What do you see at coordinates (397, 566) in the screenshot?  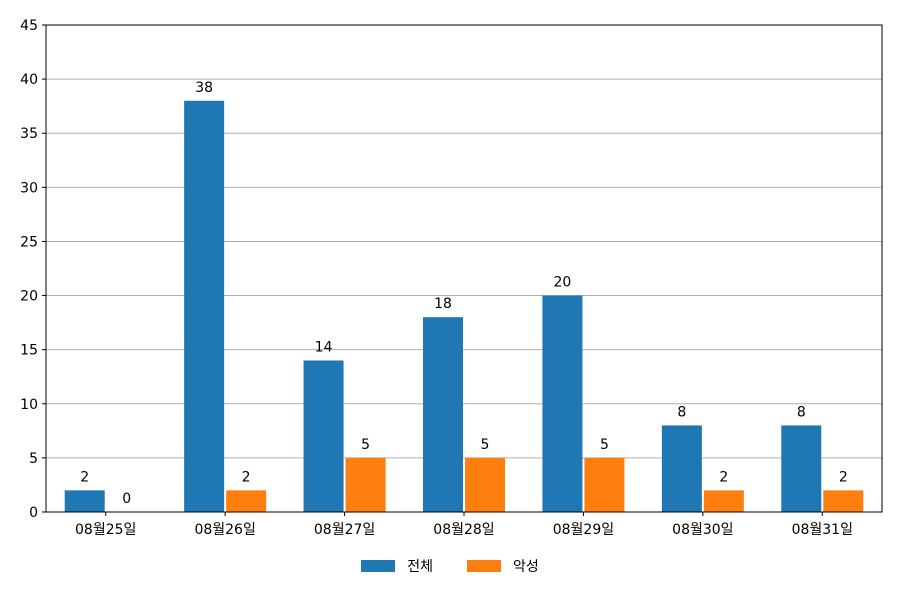 I see `legend-item-total: 전체` at bounding box center [397, 566].